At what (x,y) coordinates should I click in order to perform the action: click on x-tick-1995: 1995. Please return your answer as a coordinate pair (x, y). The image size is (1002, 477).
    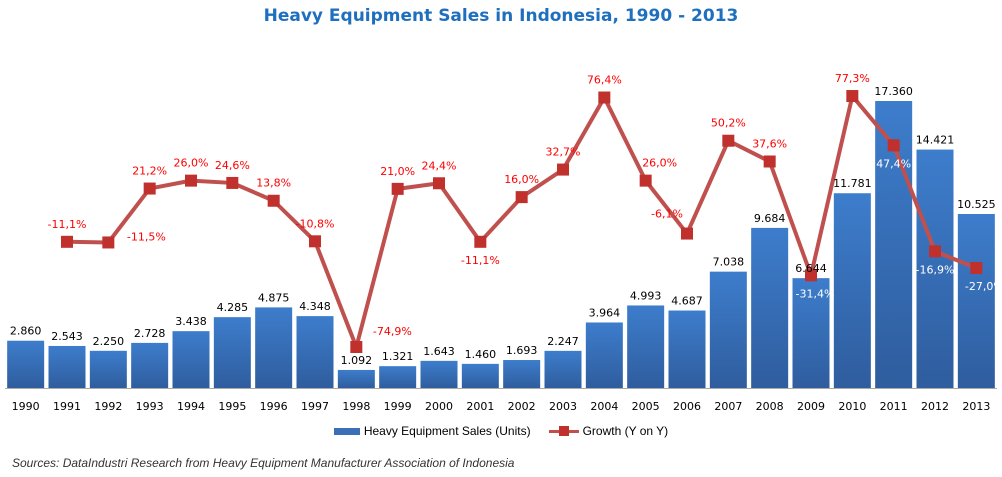
    Looking at the image, I should click on (232, 406).